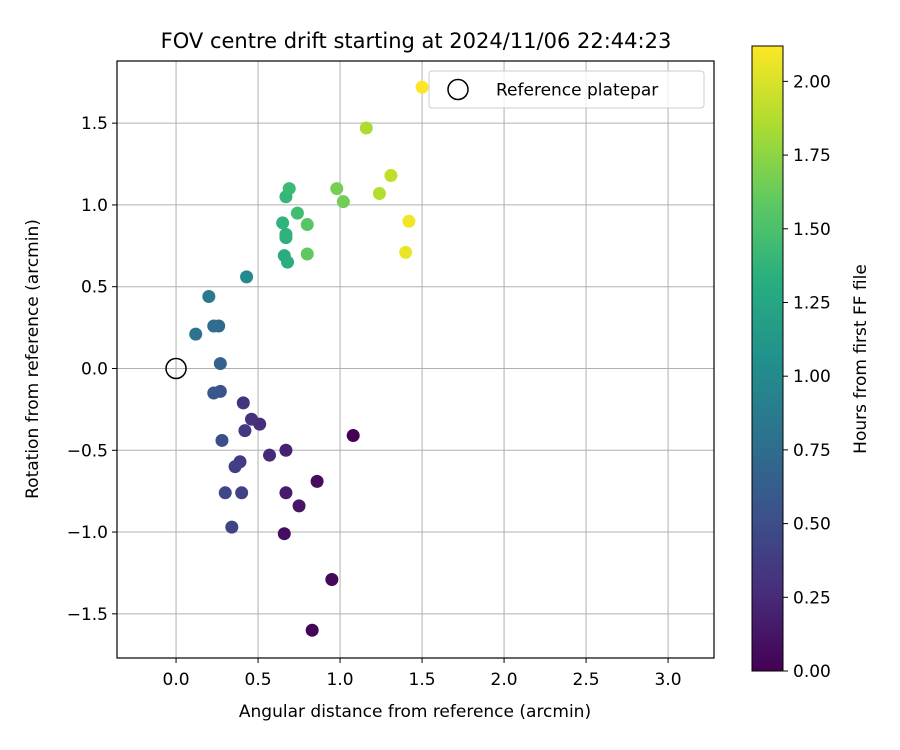  I want to click on reference-marker, so click(176, 368).